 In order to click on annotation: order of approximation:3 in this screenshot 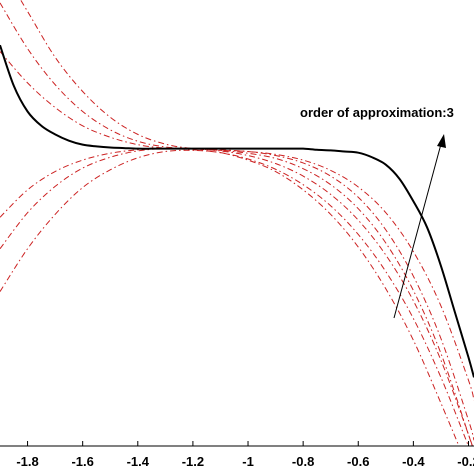, I will do `click(377, 212)`.